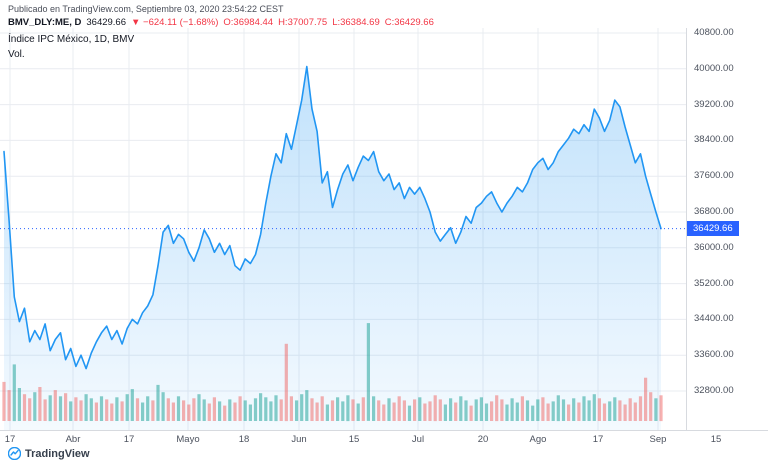 The image size is (768, 465). Describe the element at coordinates (714, 247) in the screenshot. I see `price-axis-label: 36000.00` at that location.